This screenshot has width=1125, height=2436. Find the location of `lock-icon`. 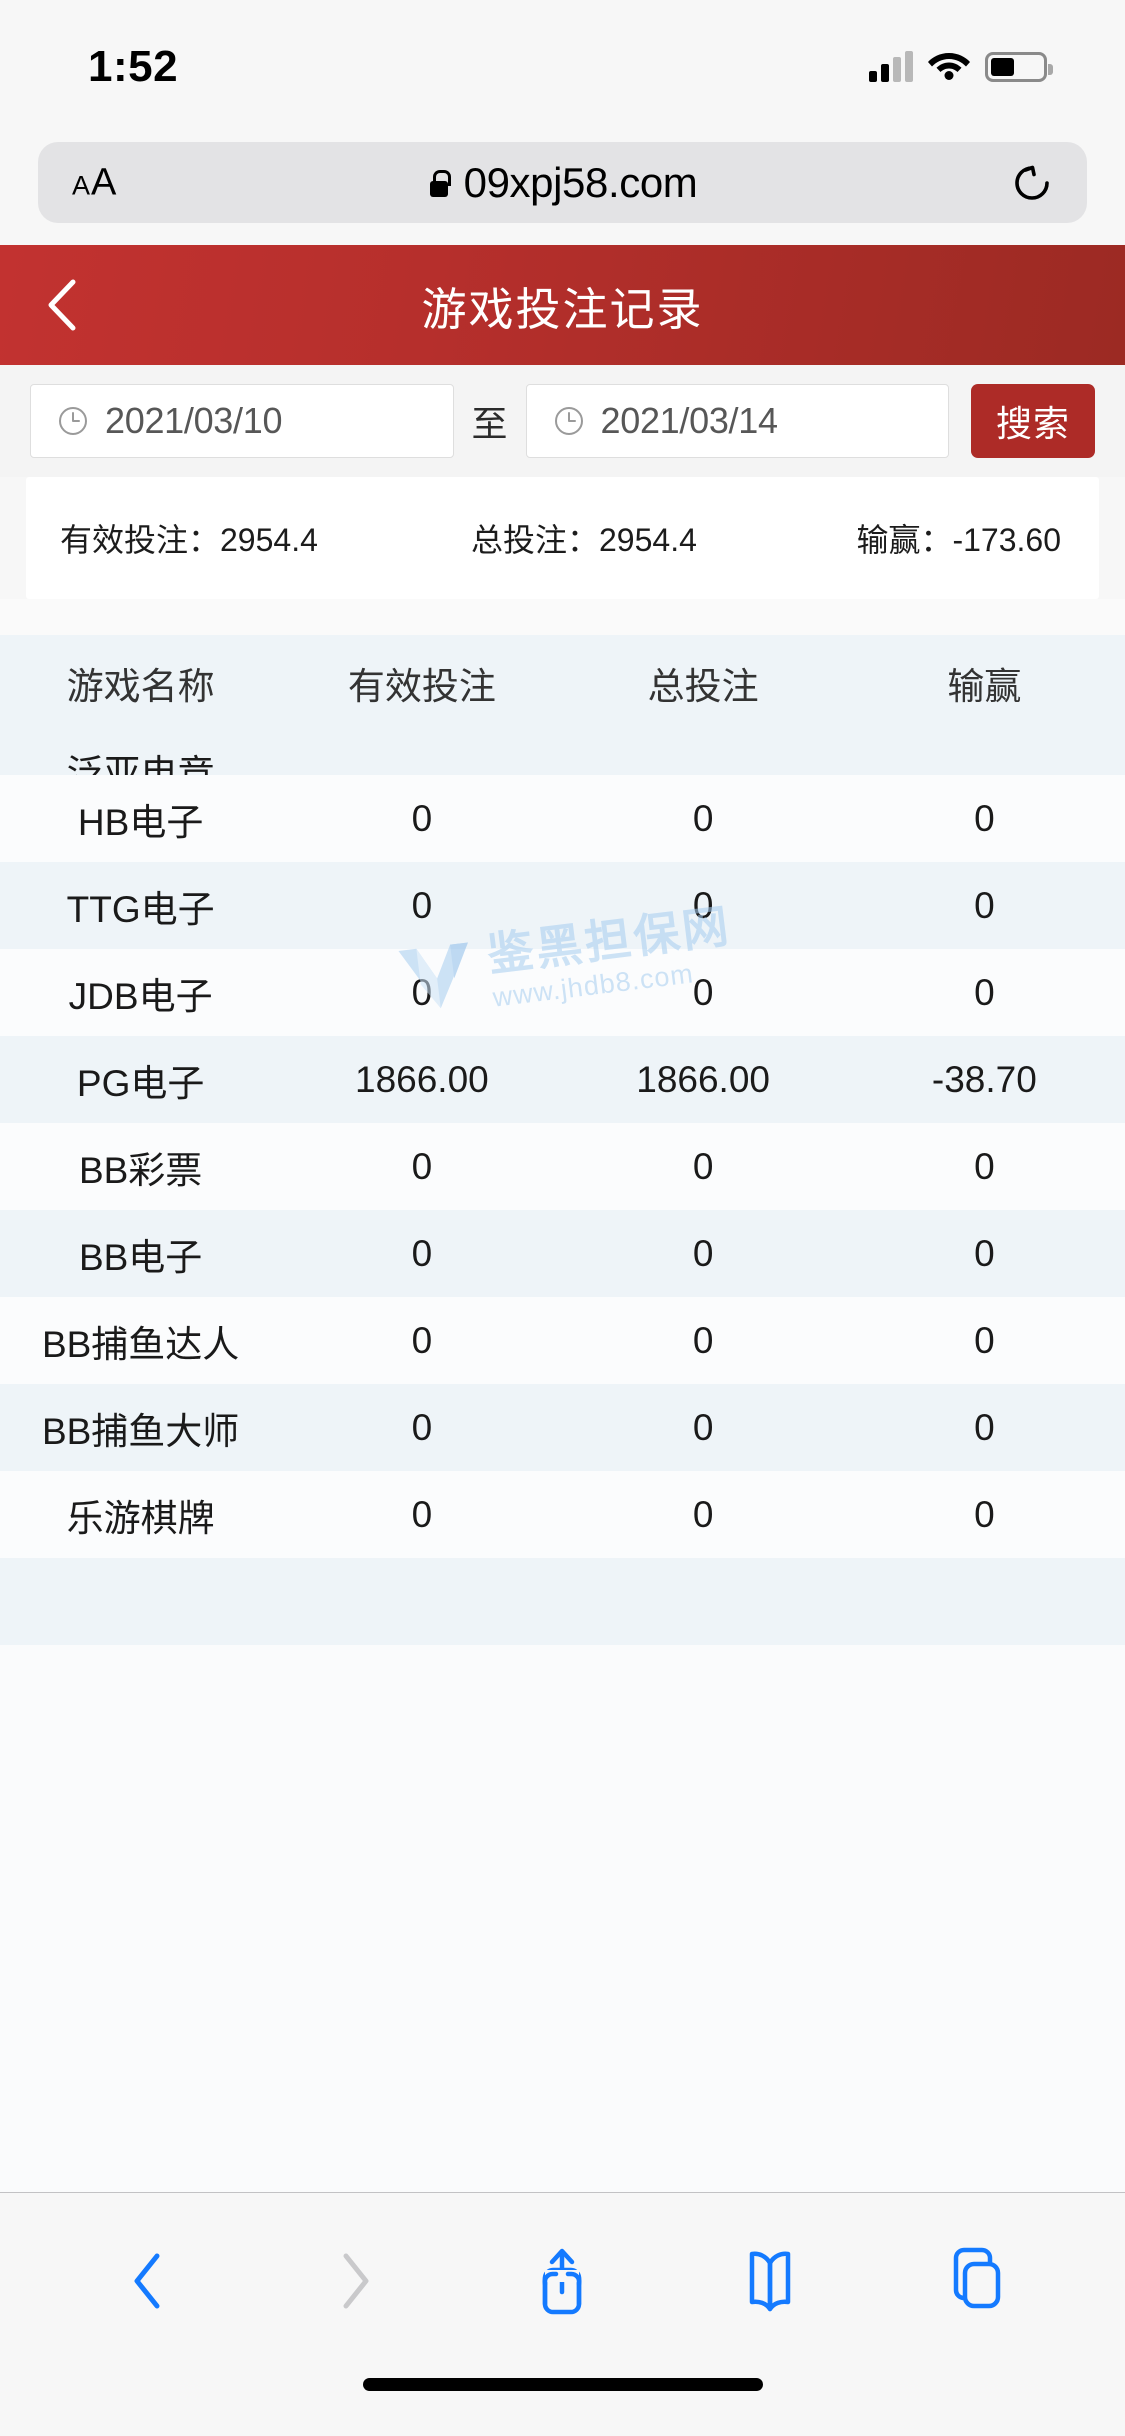

lock-icon is located at coordinates (439, 183).